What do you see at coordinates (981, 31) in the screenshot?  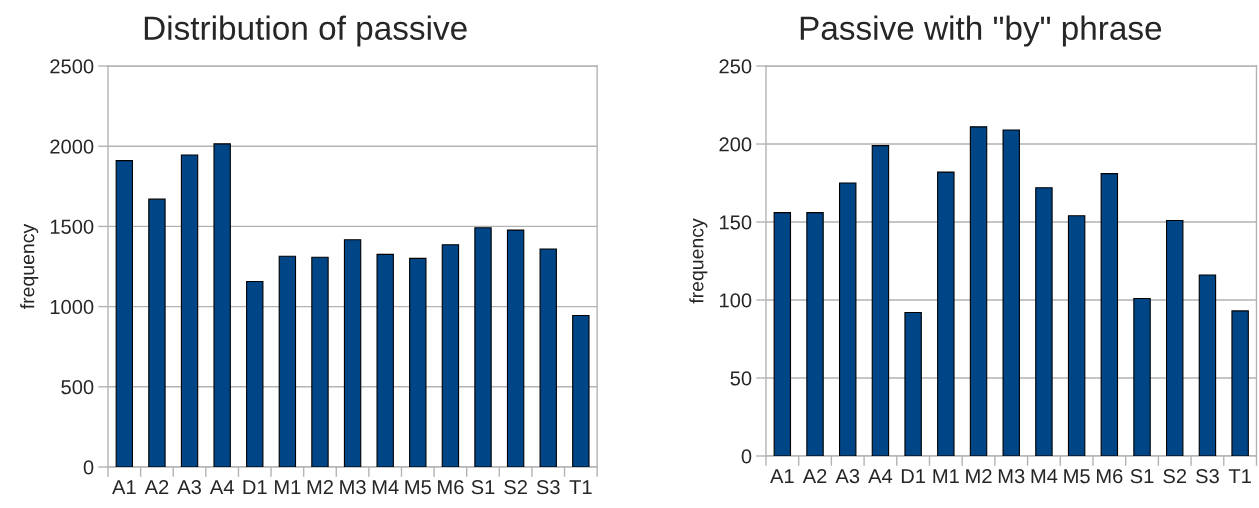 I see `chart-title: Passive with "by" phrase` at bounding box center [981, 31].